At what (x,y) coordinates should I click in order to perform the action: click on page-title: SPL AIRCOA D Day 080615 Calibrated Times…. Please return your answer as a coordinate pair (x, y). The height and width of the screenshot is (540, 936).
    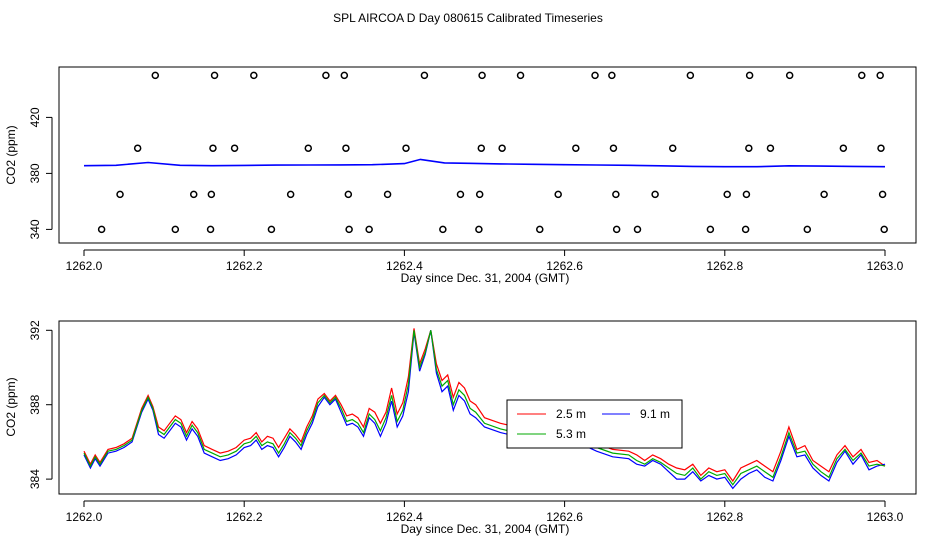
    Looking at the image, I should click on (468, 18).